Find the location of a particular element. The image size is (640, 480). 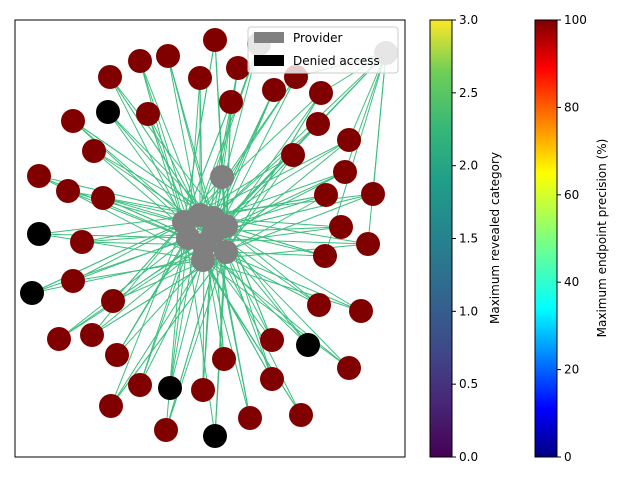

colorbar-tick-label: 1.5 is located at coordinates (468, 239).